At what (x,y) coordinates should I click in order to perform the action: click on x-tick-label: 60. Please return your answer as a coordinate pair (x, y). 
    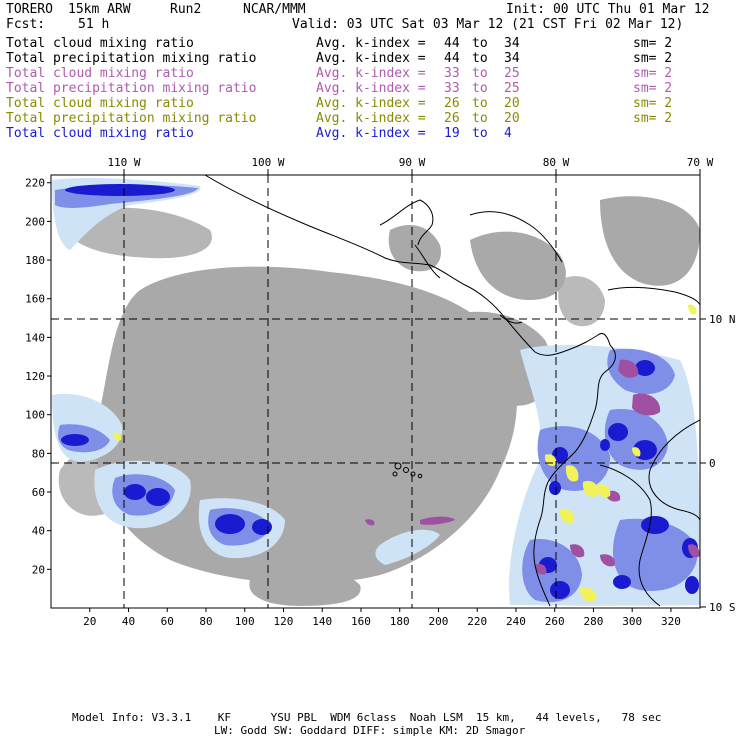
    Looking at the image, I should click on (167, 621).